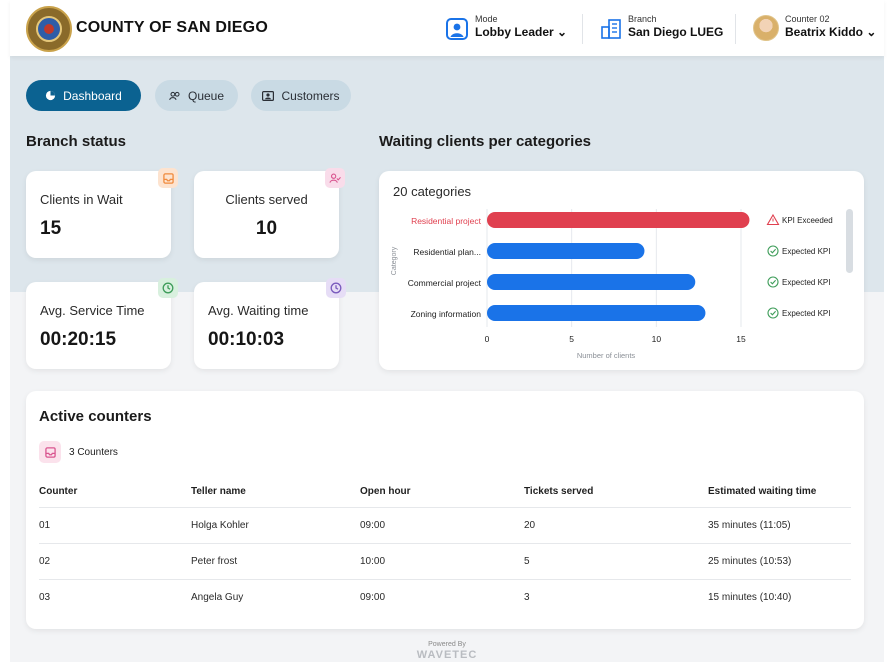  What do you see at coordinates (45, 597) in the screenshot?
I see `cell-counter: 03` at bounding box center [45, 597].